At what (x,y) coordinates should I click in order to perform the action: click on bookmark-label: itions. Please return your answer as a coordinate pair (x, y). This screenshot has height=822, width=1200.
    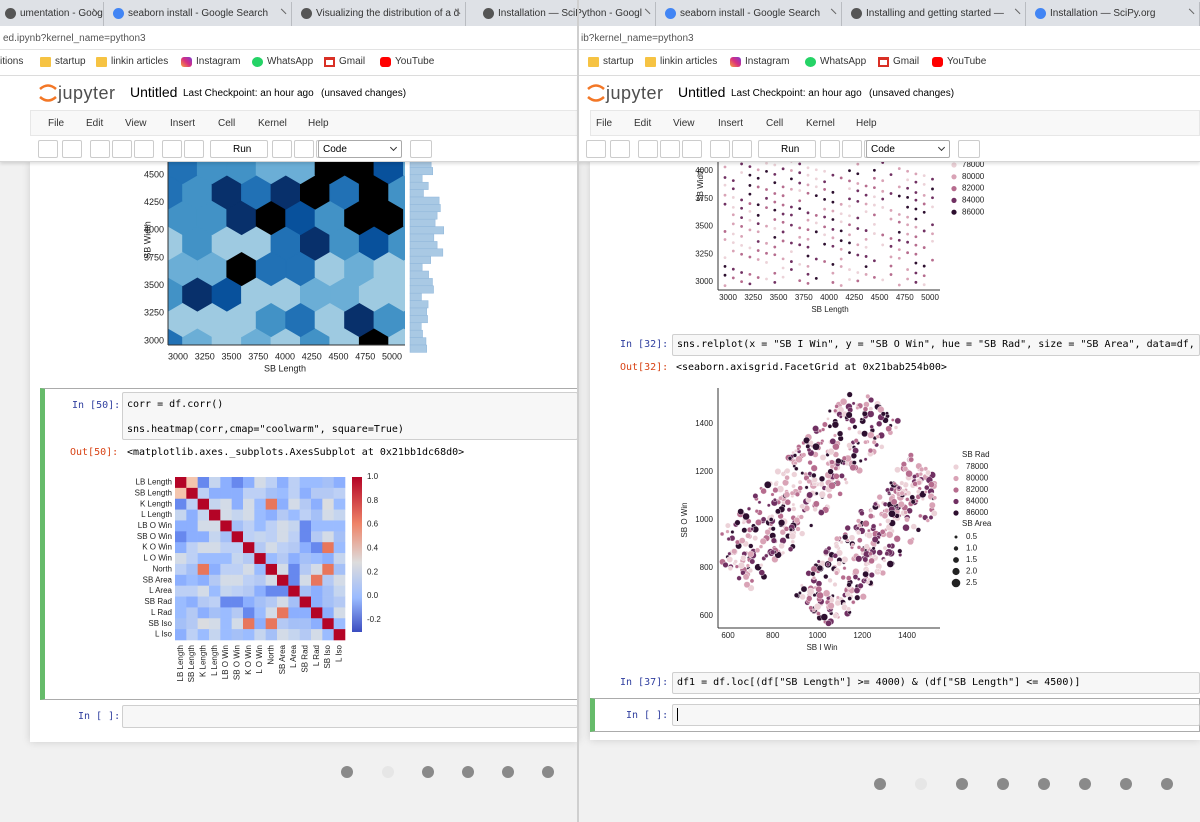
    Looking at the image, I should click on (12, 61).